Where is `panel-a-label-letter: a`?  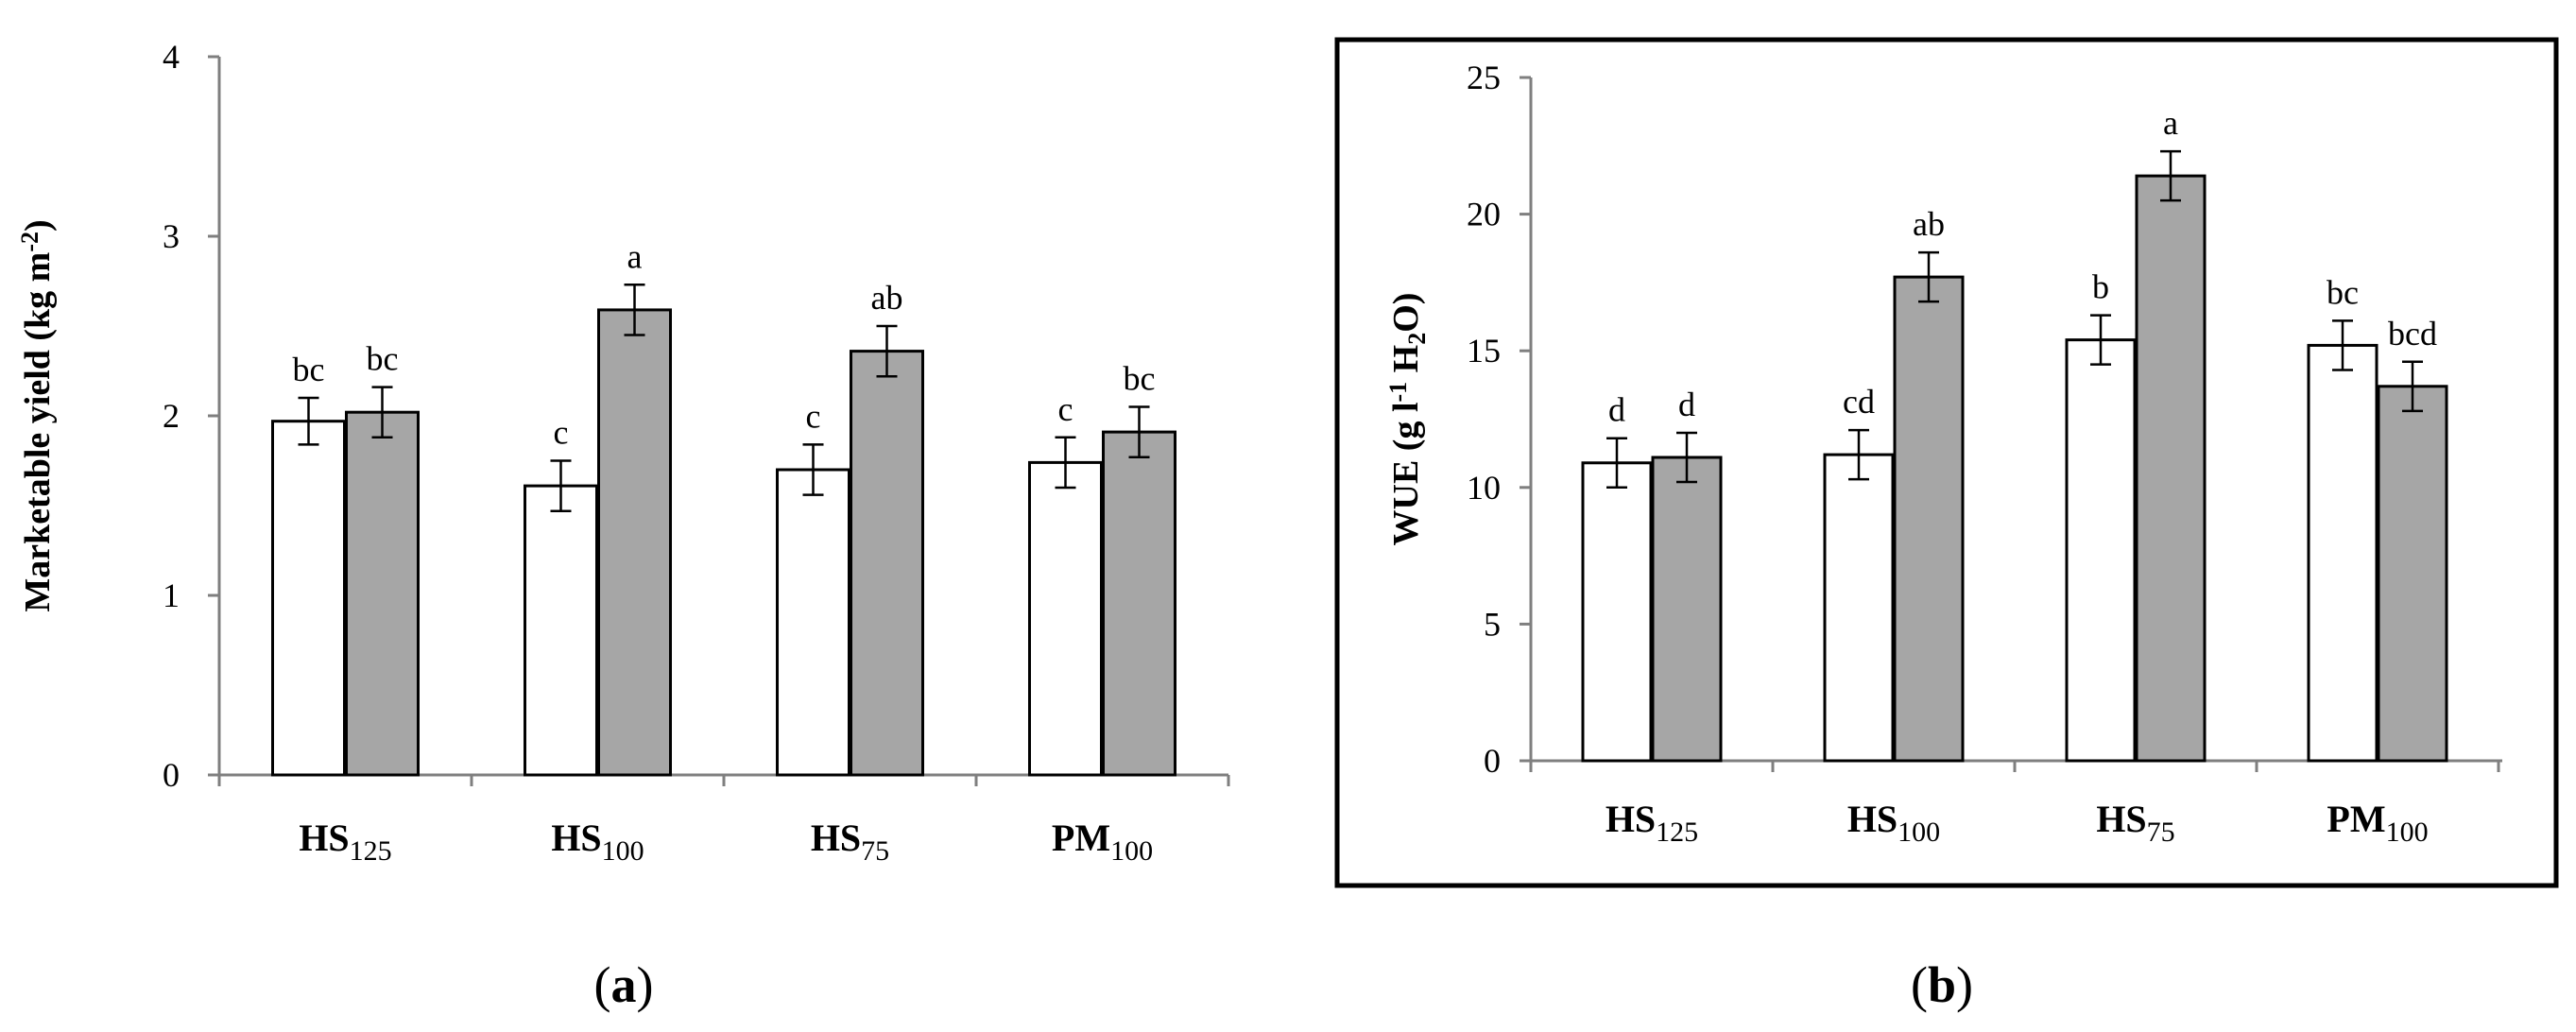 panel-a-label-letter: a is located at coordinates (624, 985).